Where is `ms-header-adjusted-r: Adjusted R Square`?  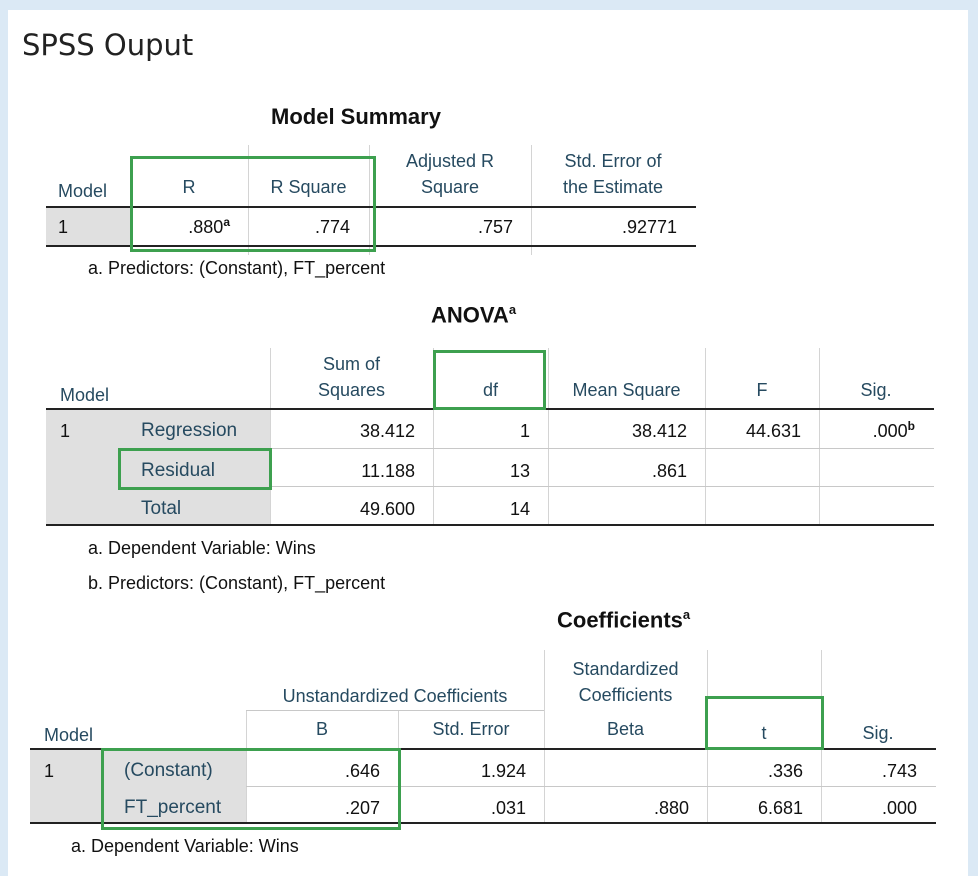 ms-header-adjusted-r: Adjusted R Square is located at coordinates (450, 174).